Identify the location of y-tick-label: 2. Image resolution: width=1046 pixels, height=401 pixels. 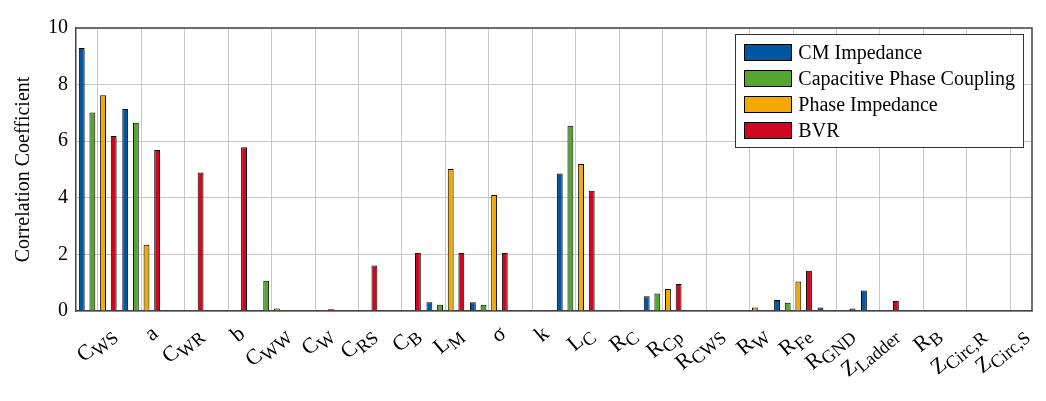
(63, 252).